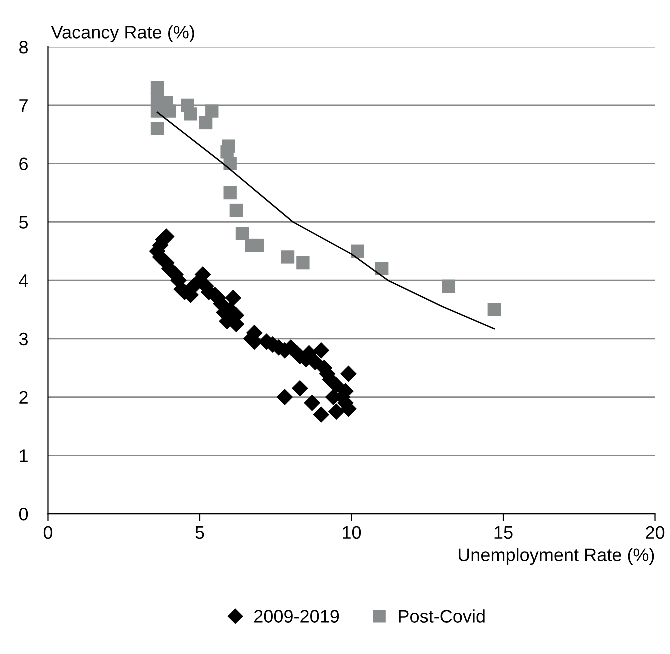  What do you see at coordinates (122, 34) in the screenshot?
I see `y-axis-title: Vacancy Rate (%)` at bounding box center [122, 34].